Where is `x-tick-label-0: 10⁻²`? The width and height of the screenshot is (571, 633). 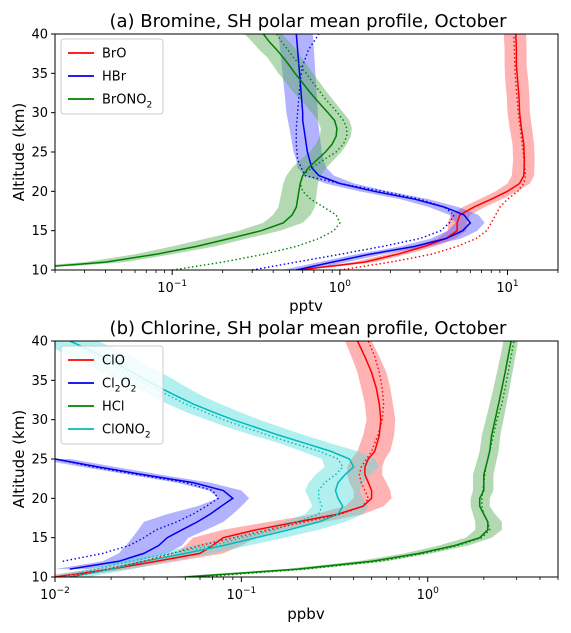
x-tick-label-0: 10⁻² is located at coordinates (55, 594).